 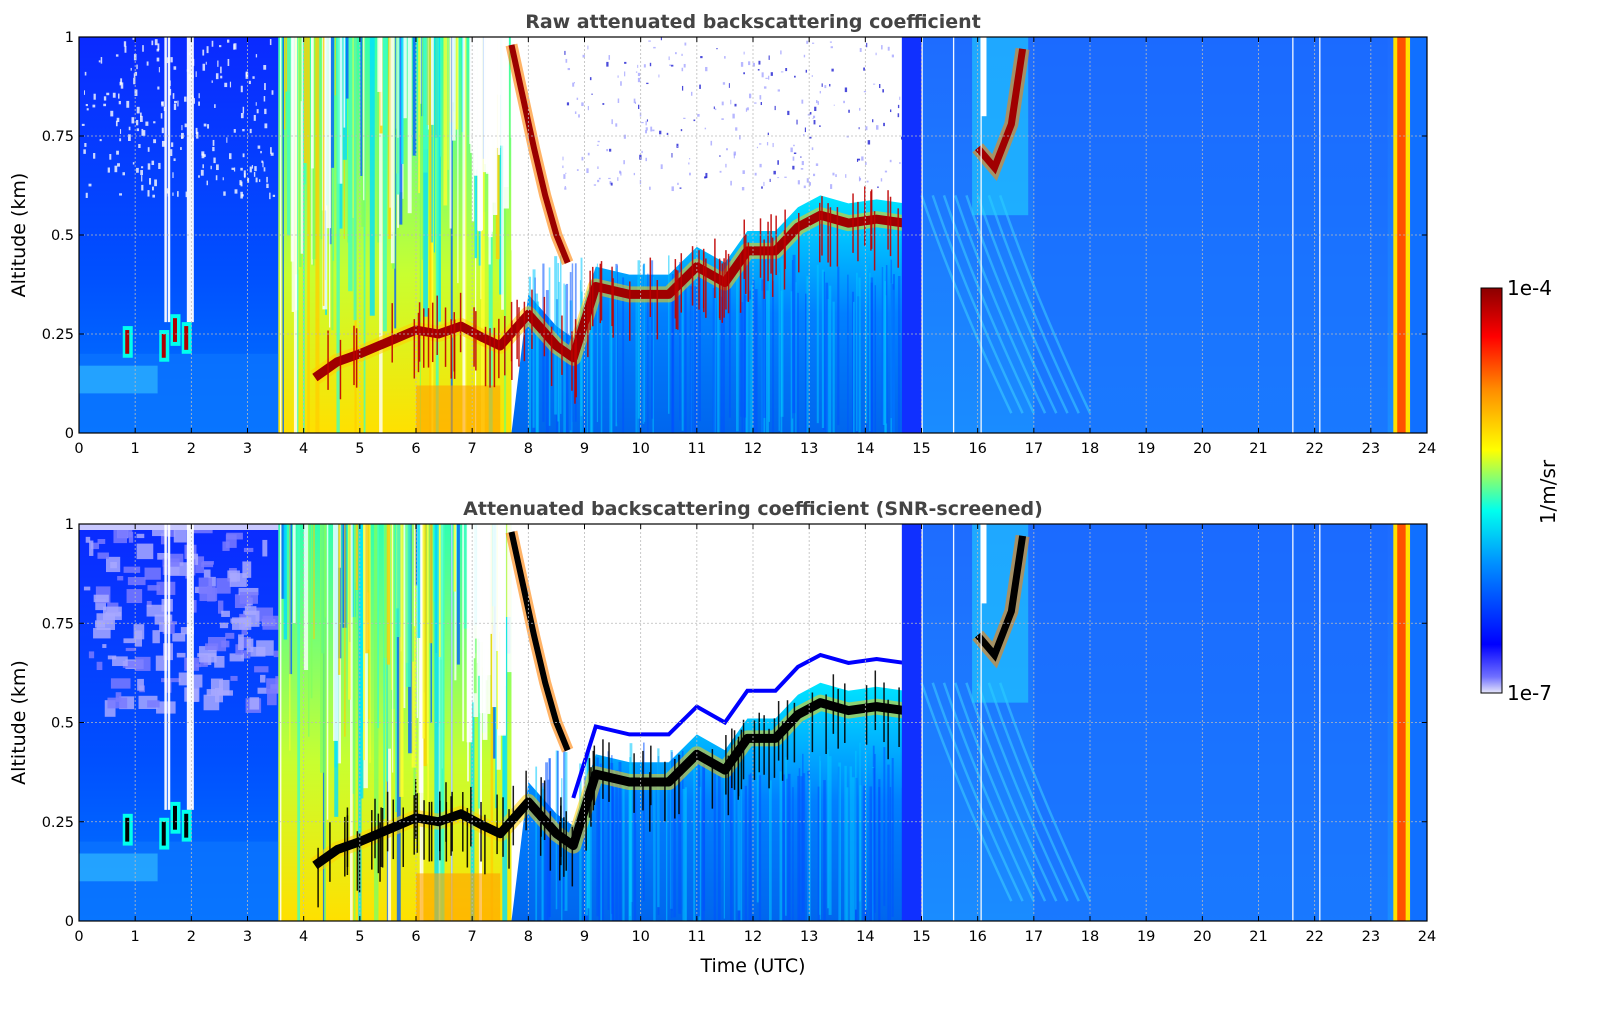 I want to click on descending-layer, so click(x=539, y=154).